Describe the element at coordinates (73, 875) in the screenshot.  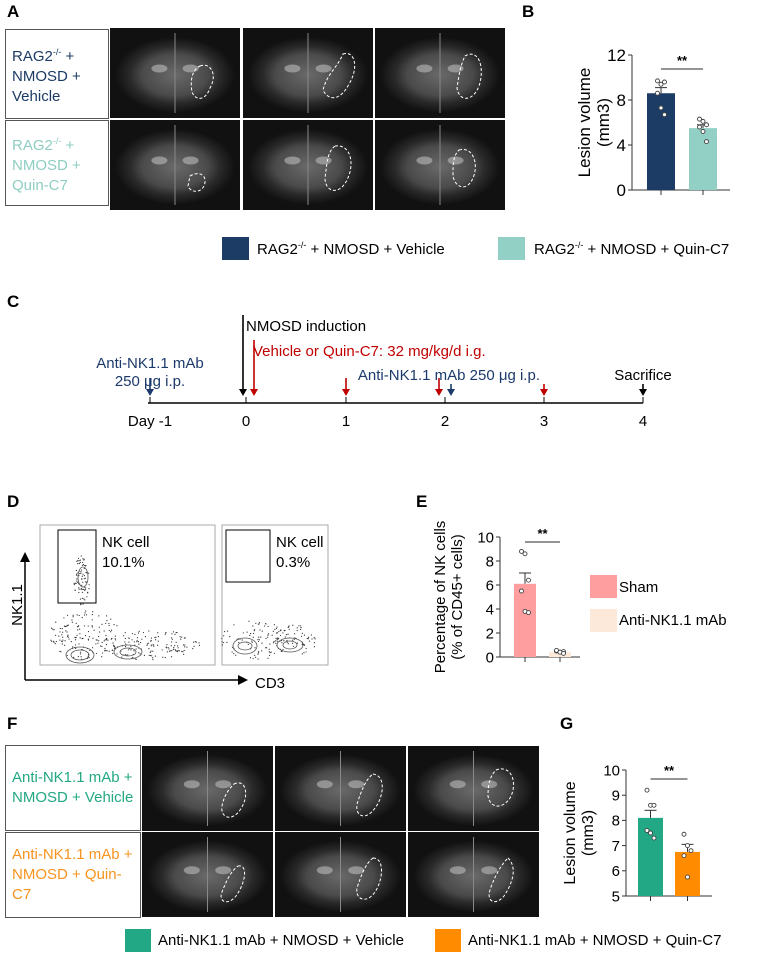
I see `group-label-f-quin: Anti-NK1.1 mAb + NMOSD + Quin-C7` at that location.